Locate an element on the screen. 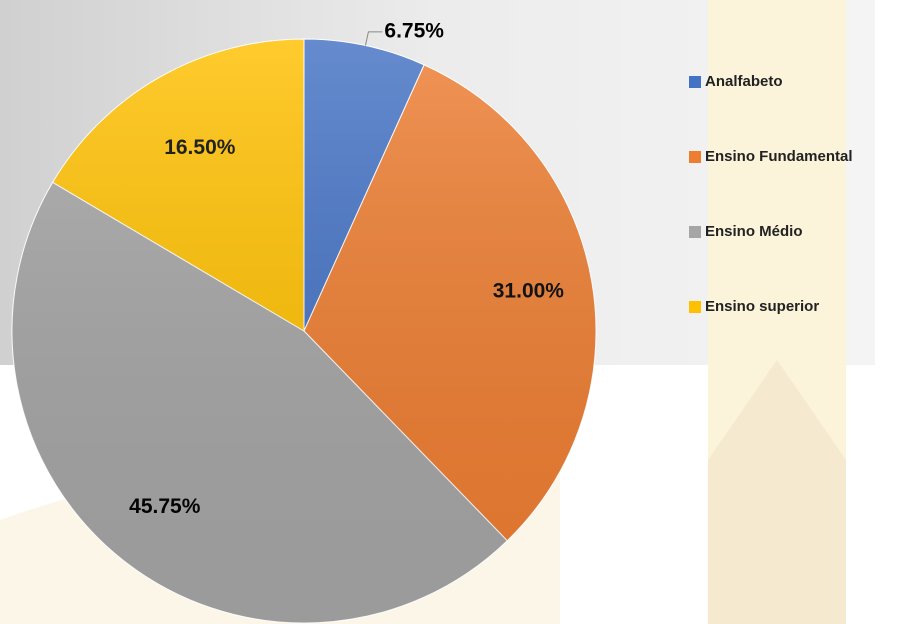 Image resolution: width=913 pixels, height=624 pixels. legend-label: Ensino superior is located at coordinates (762, 306).